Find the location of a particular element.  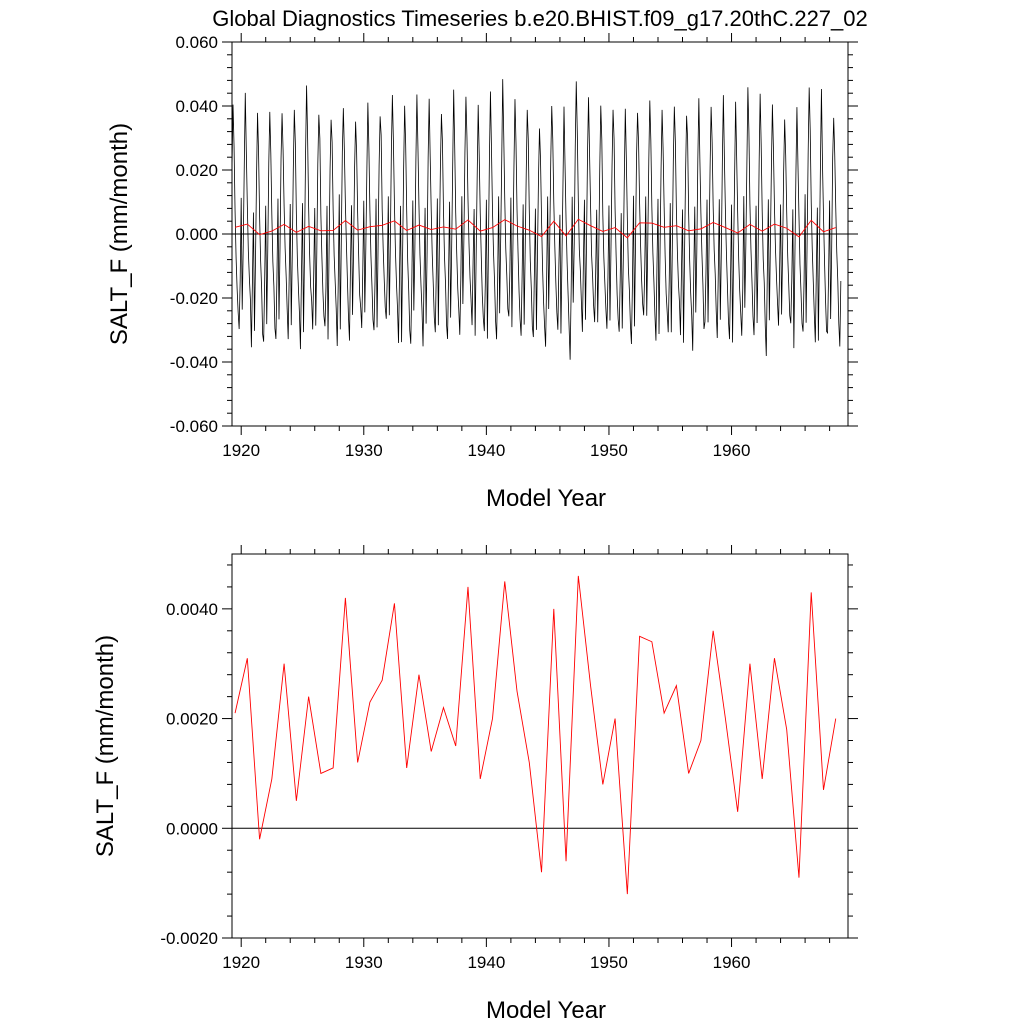

y-tick-label: 0.000 is located at coordinates (196, 234).